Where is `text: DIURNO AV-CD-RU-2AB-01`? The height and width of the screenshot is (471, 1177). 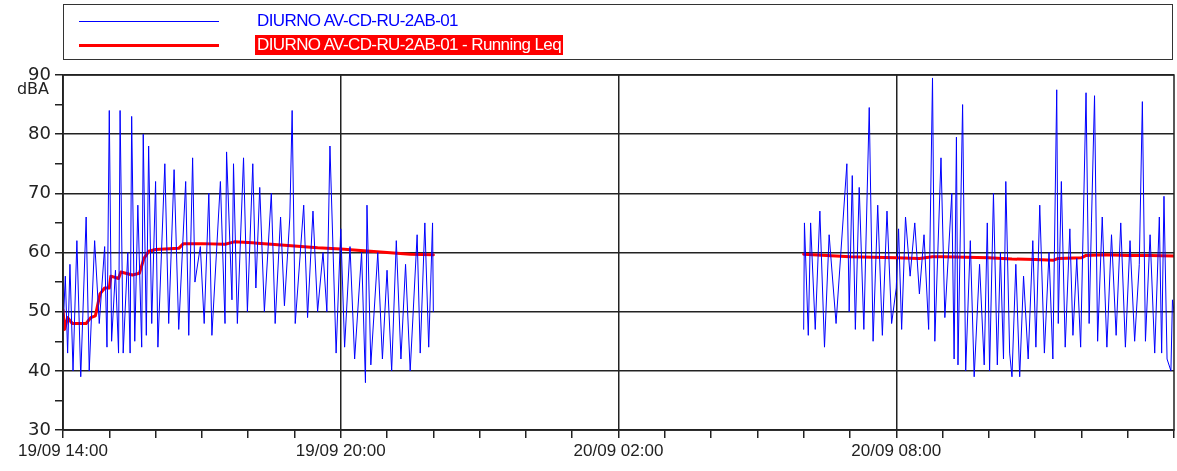
text: DIURNO AV-CD-RU-2AB-01 is located at coordinates (357, 21).